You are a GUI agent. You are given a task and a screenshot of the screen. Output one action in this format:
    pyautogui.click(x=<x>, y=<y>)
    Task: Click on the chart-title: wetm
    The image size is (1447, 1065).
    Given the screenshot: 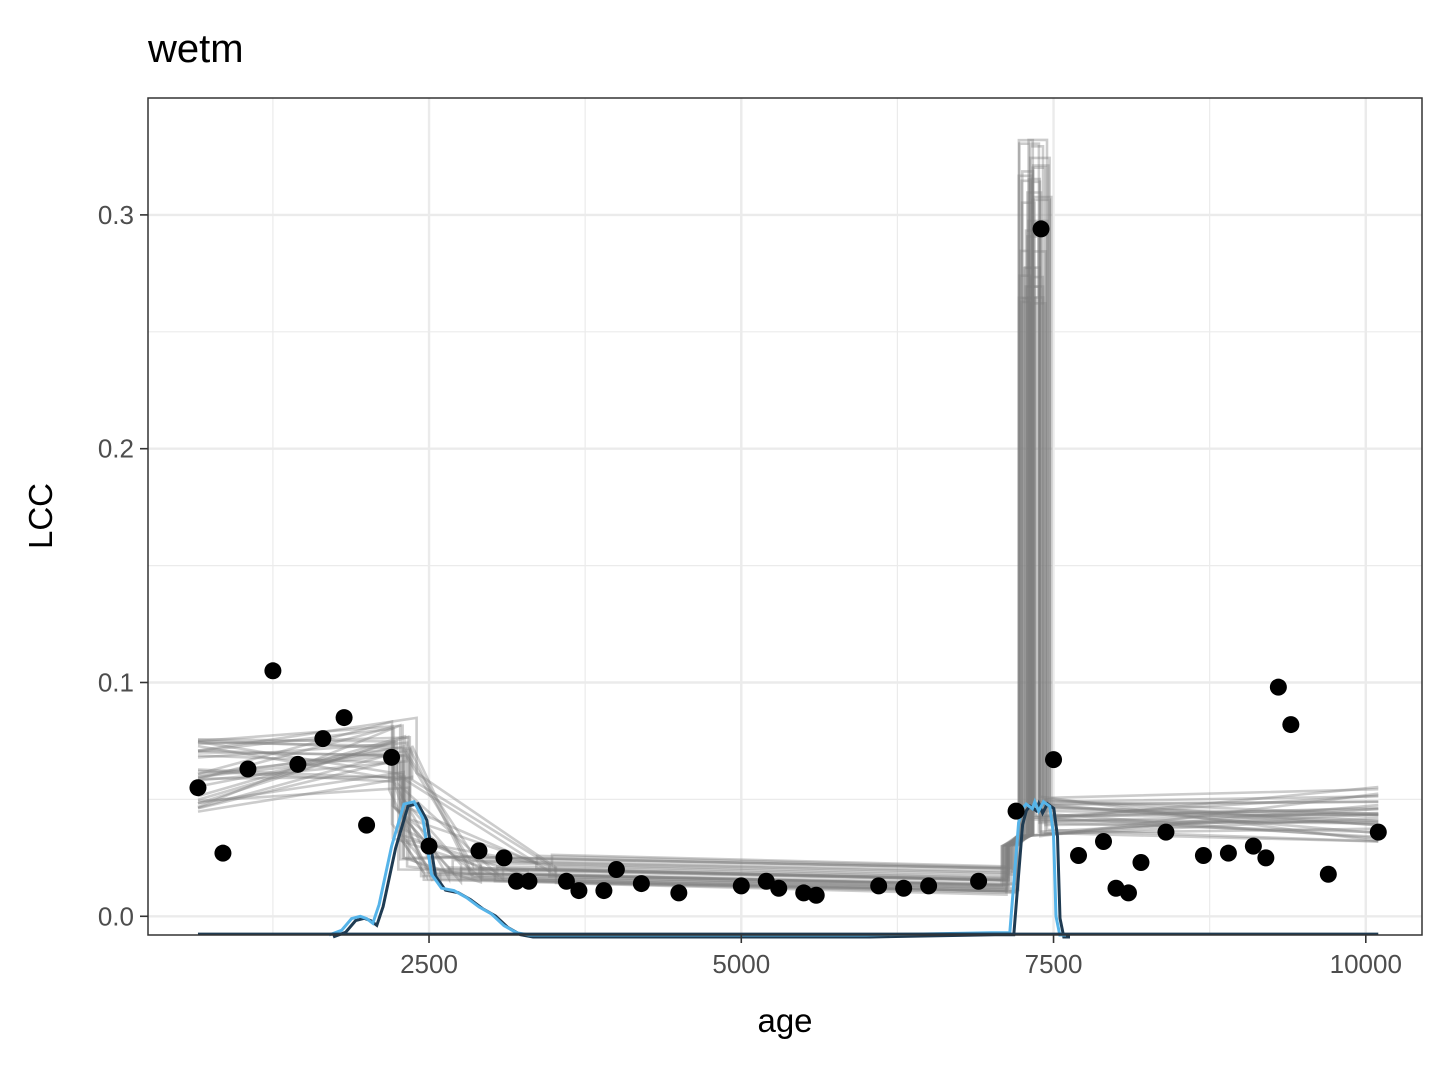 What is the action you would take?
    pyautogui.click(x=195, y=49)
    